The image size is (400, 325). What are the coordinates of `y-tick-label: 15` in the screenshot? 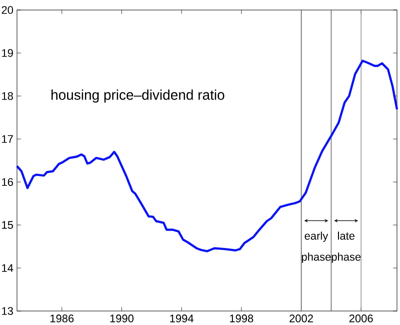 It's located at (7, 225).